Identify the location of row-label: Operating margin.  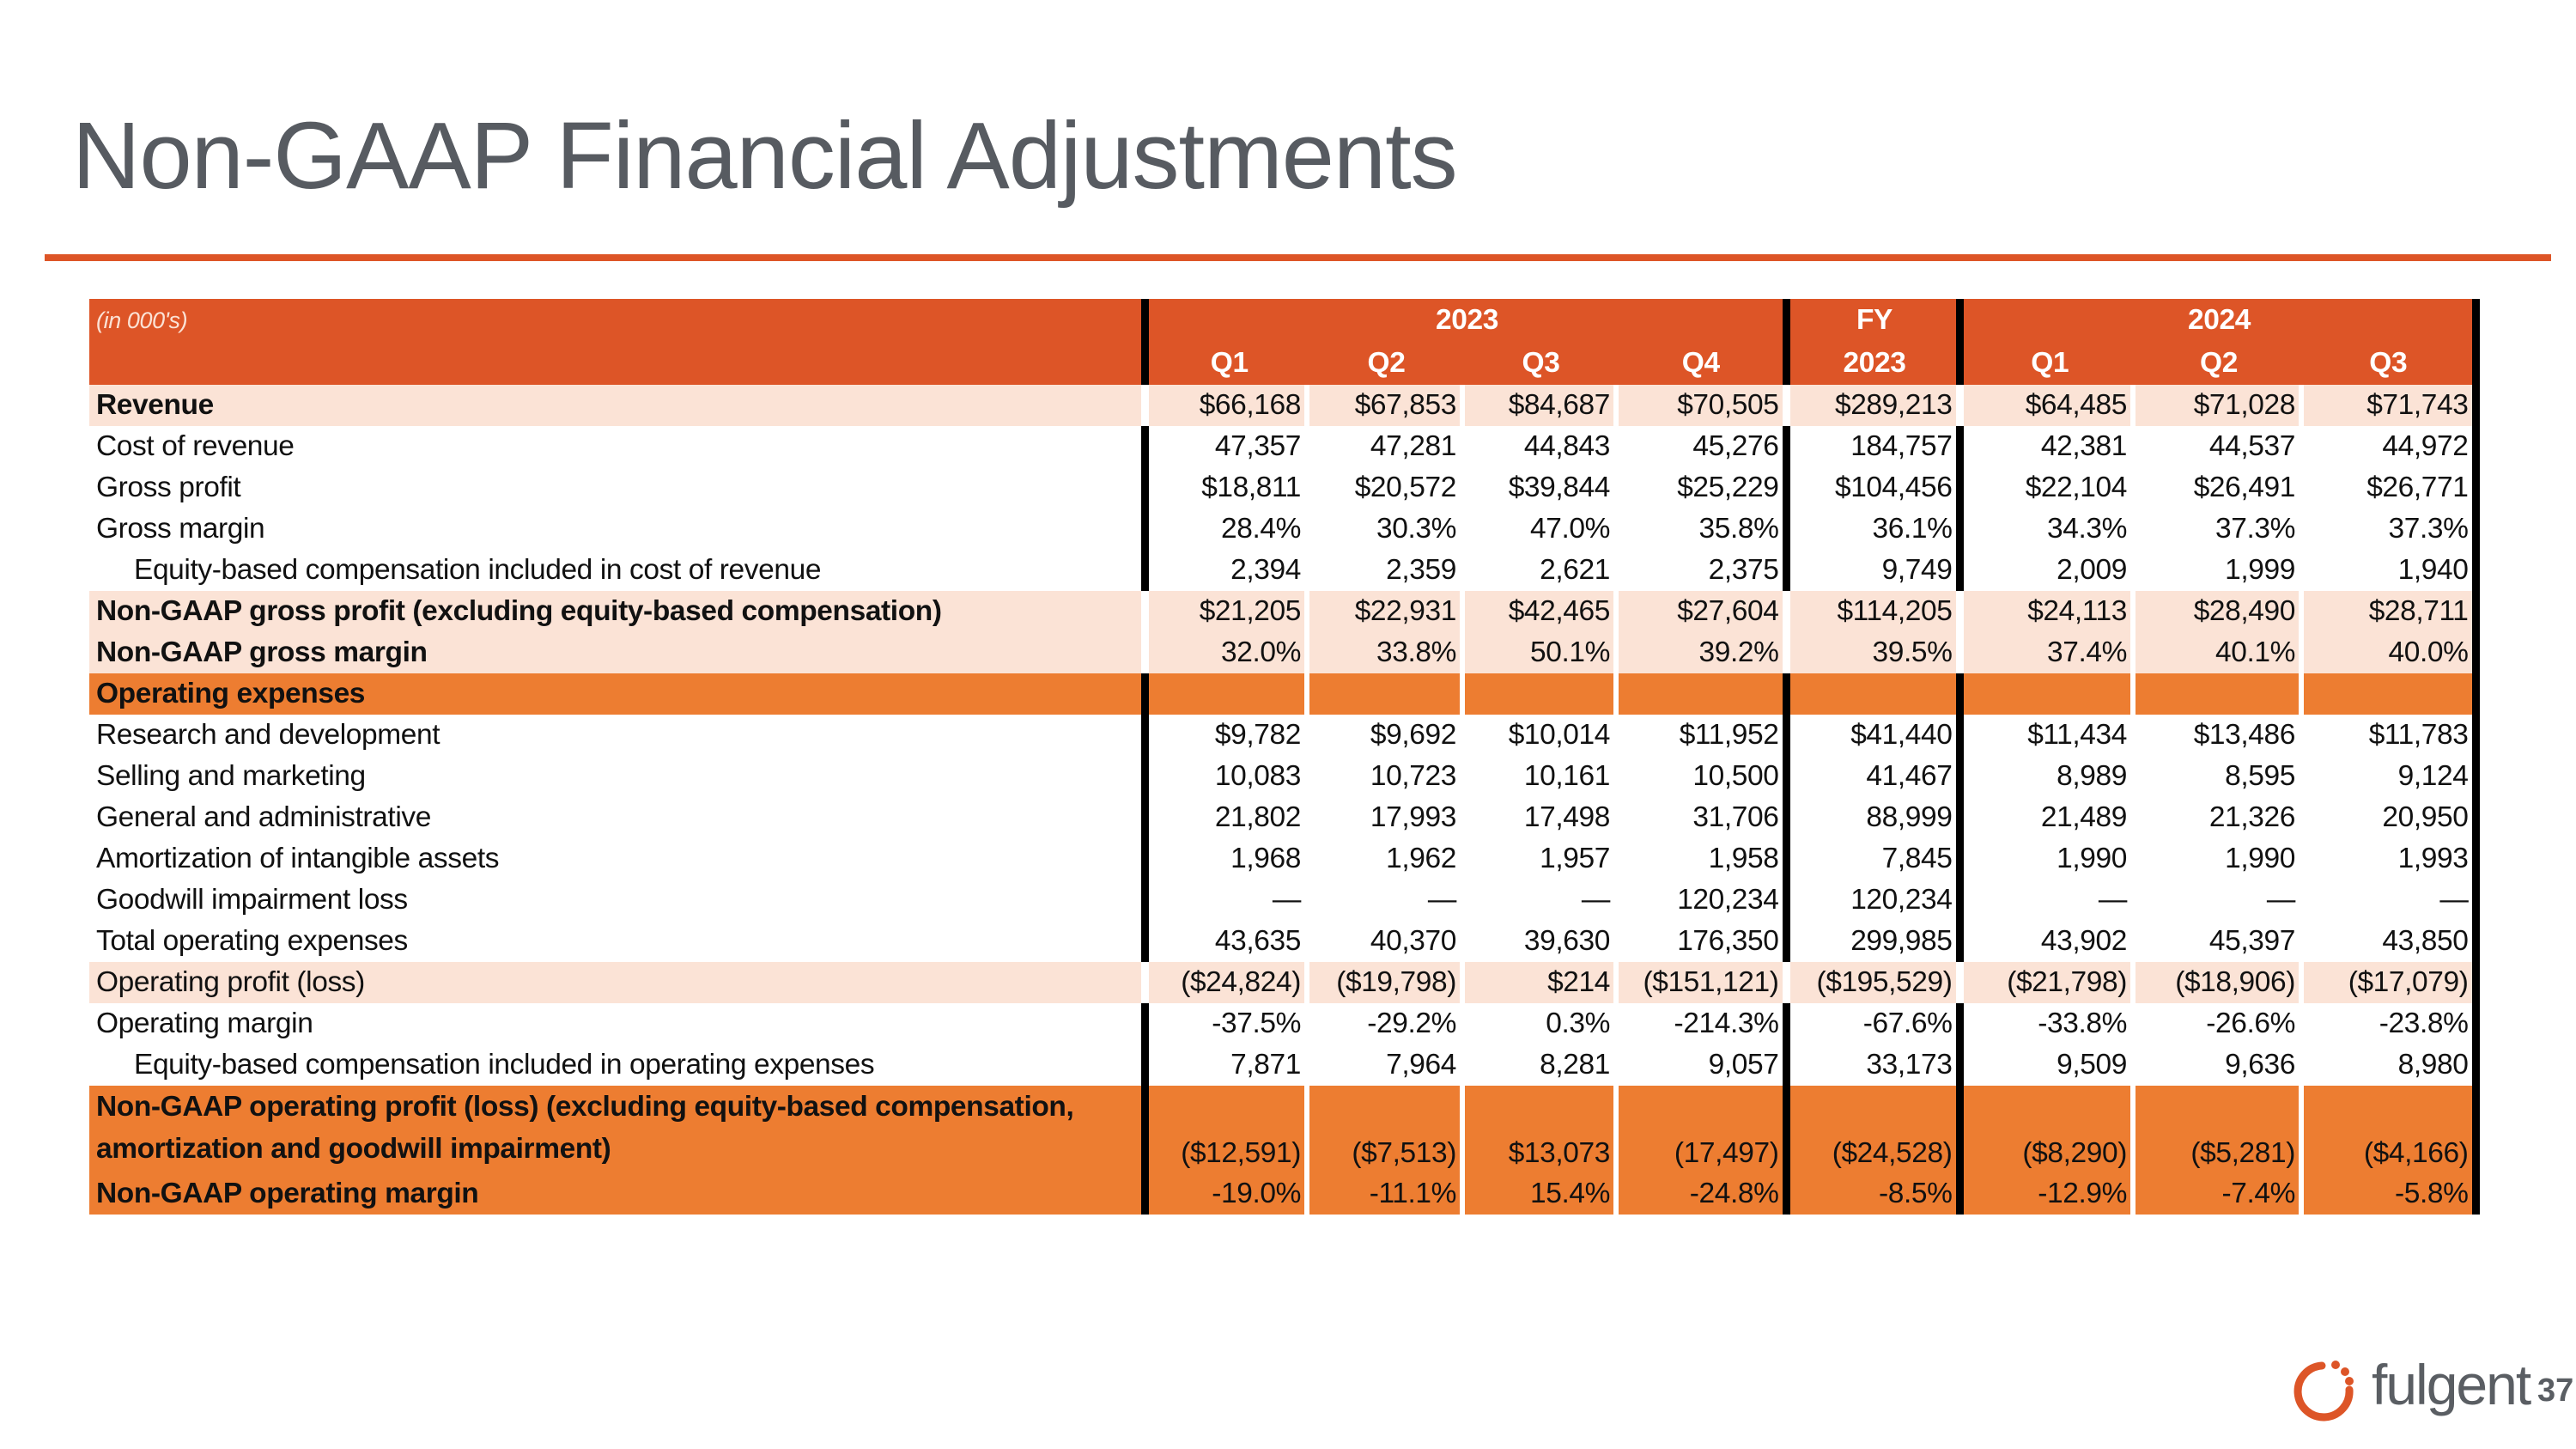
(204, 1023).